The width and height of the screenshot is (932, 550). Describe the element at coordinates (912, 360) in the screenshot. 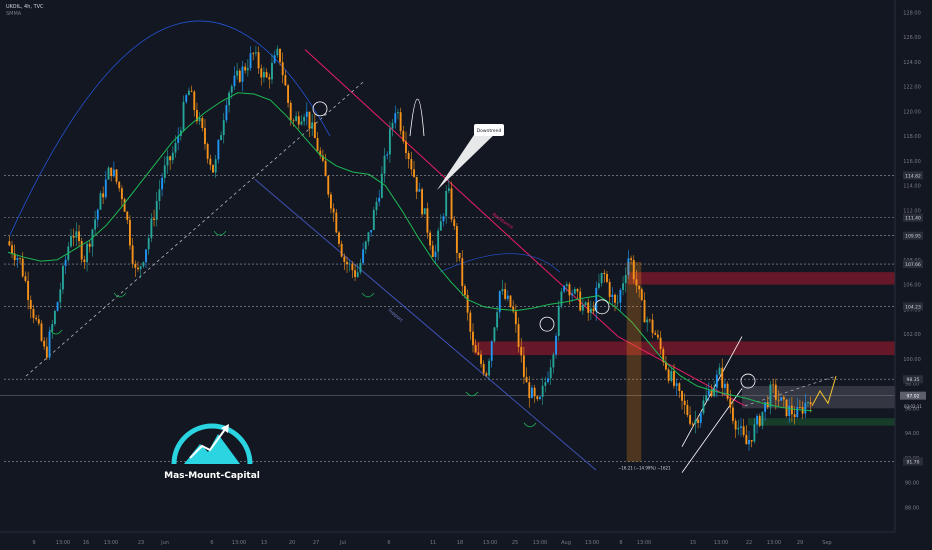

I see `y-tick-label: 100.00` at that location.